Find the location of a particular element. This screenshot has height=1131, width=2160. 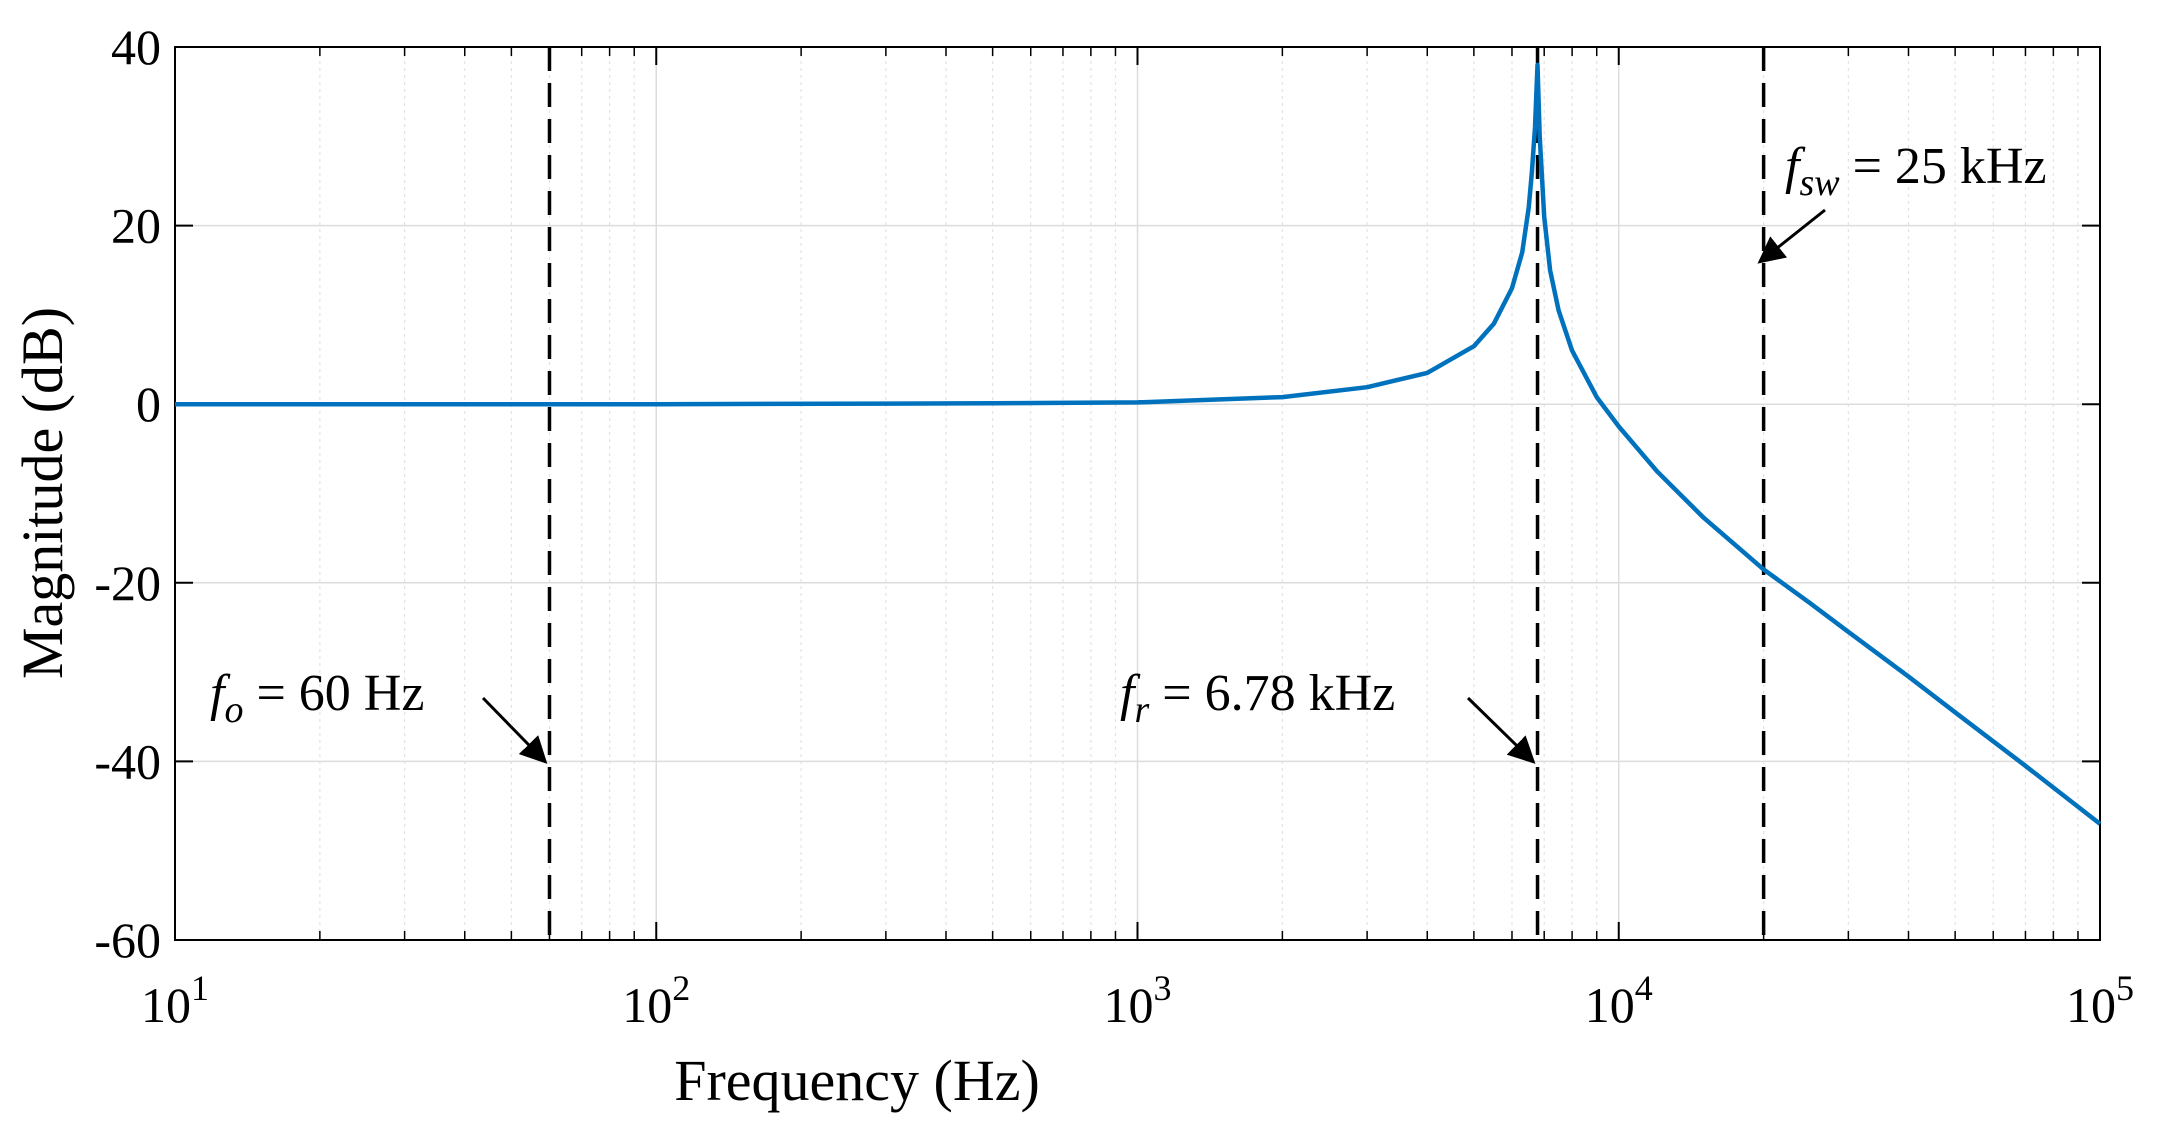

annotation-arrow-fo is located at coordinates (514, 730).